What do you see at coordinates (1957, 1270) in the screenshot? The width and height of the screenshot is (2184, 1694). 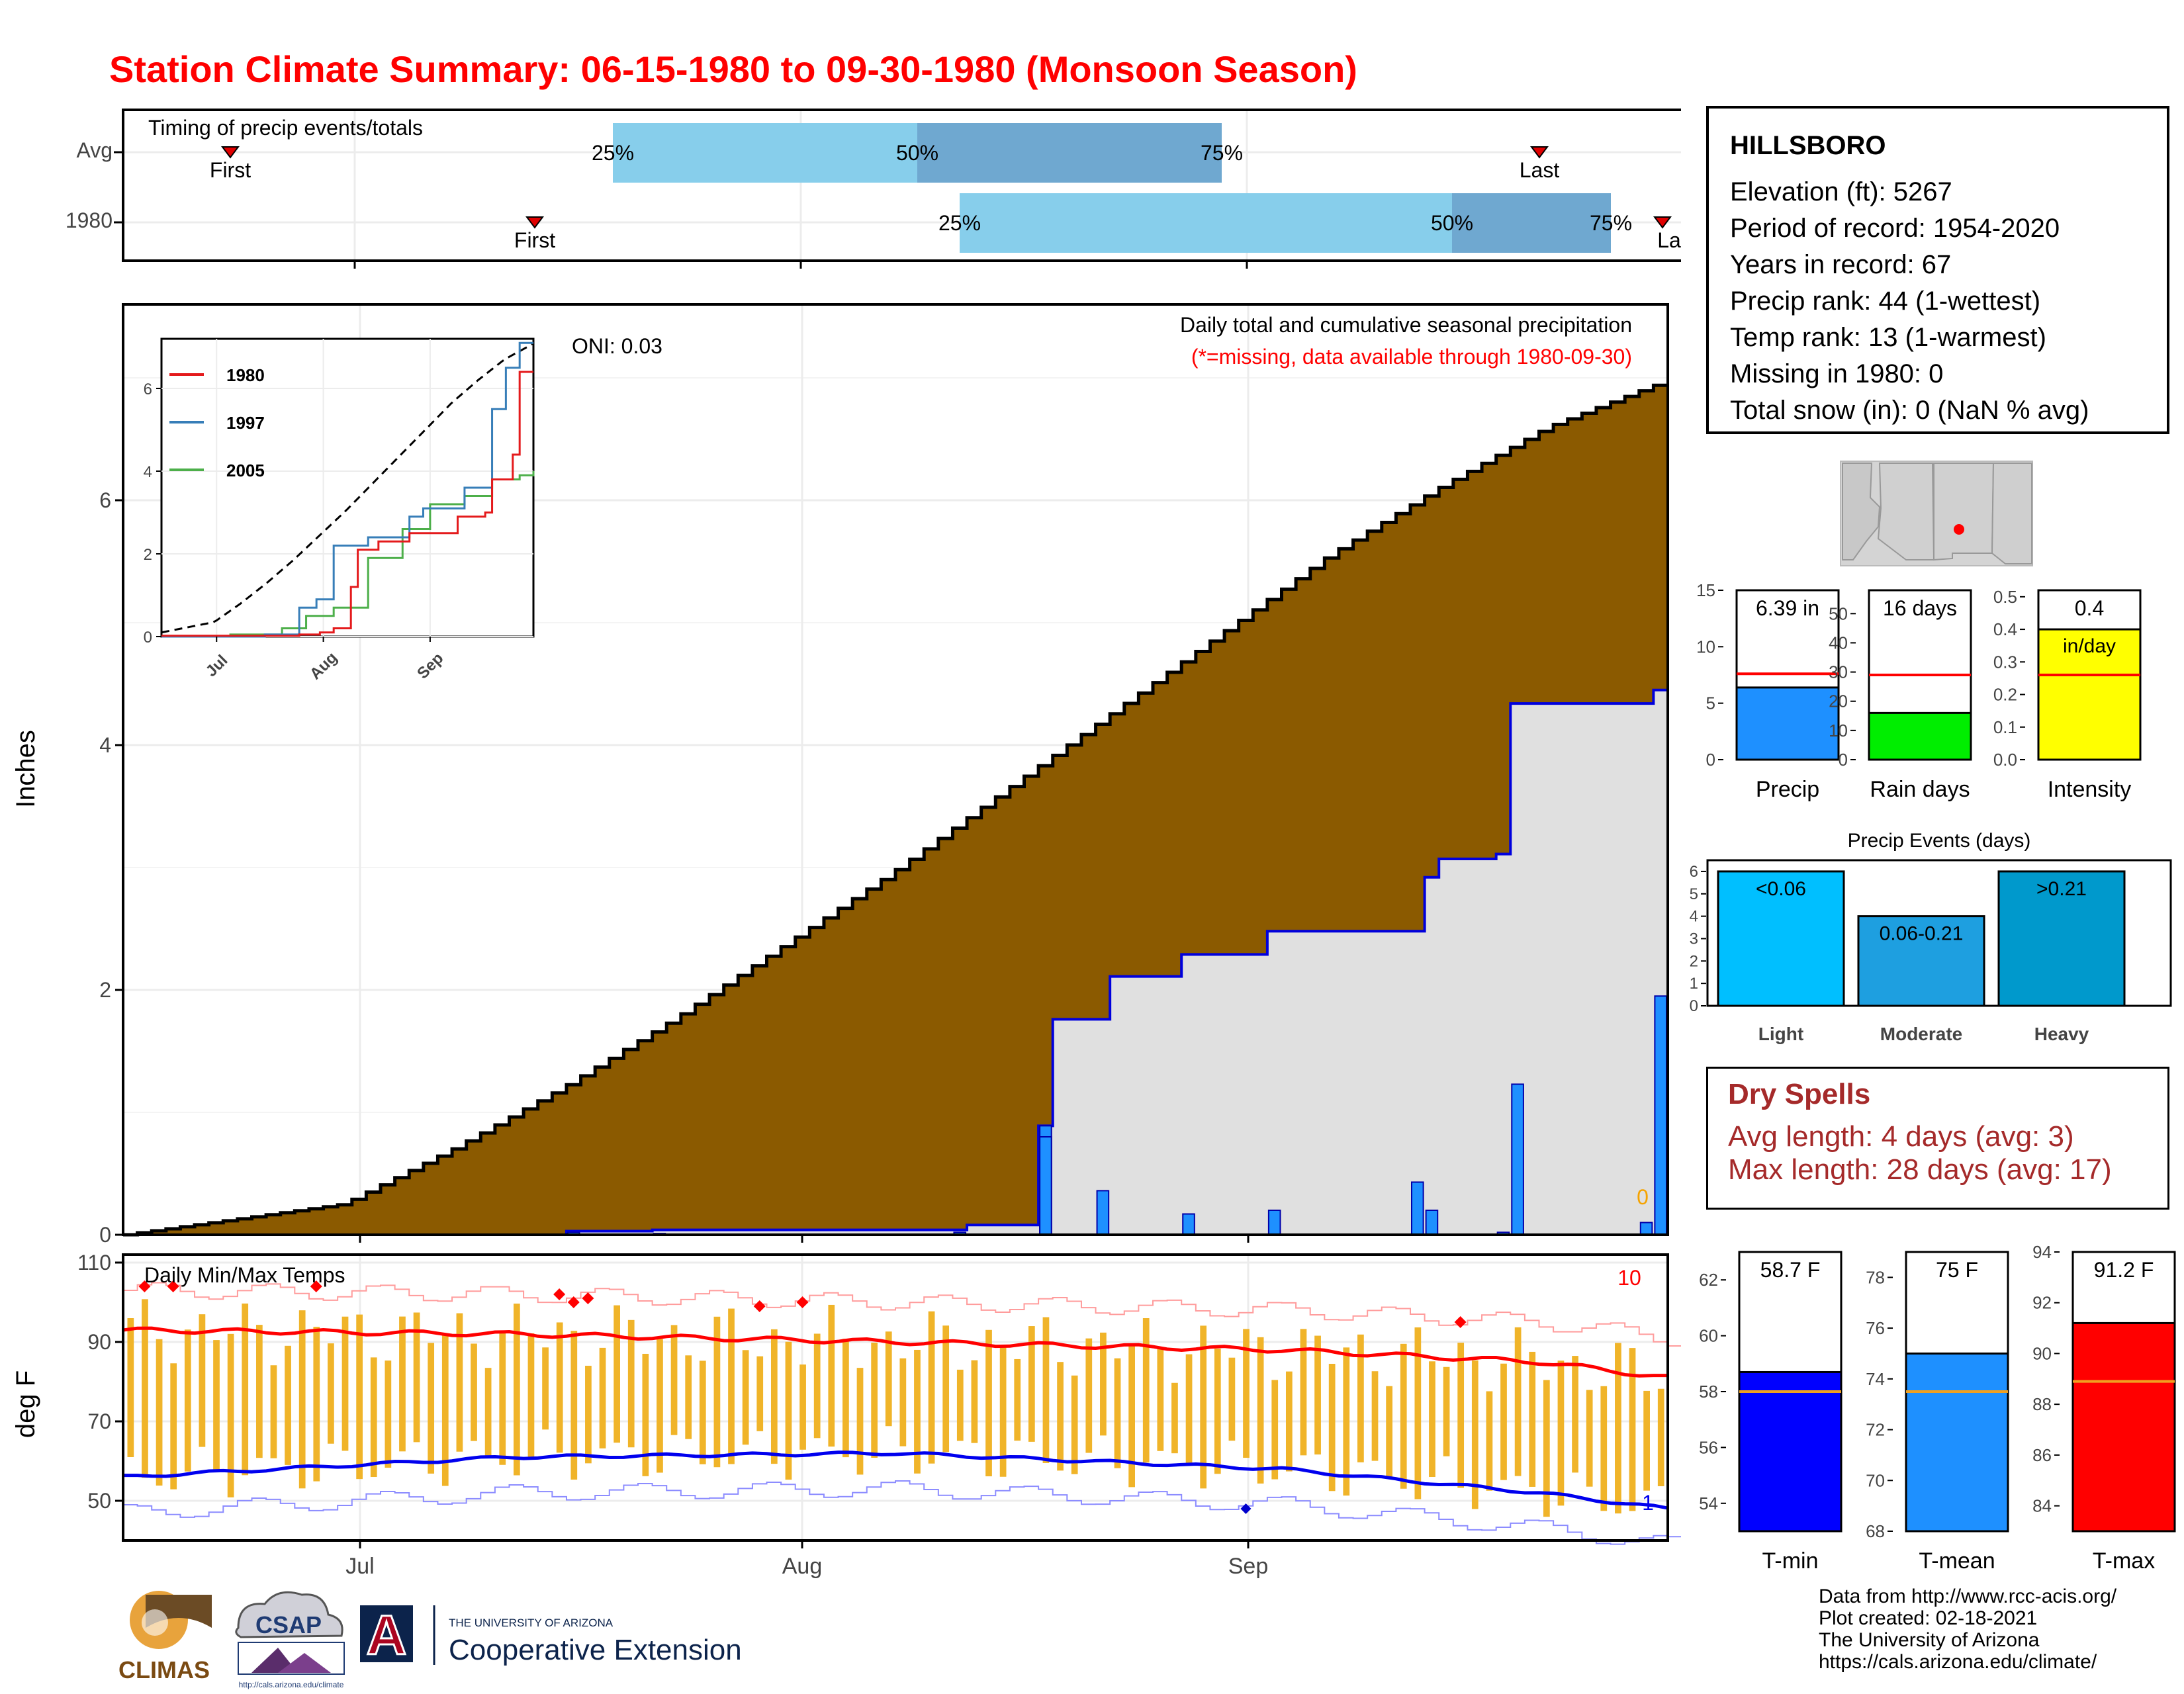 I see `tmean-value: 75 F` at bounding box center [1957, 1270].